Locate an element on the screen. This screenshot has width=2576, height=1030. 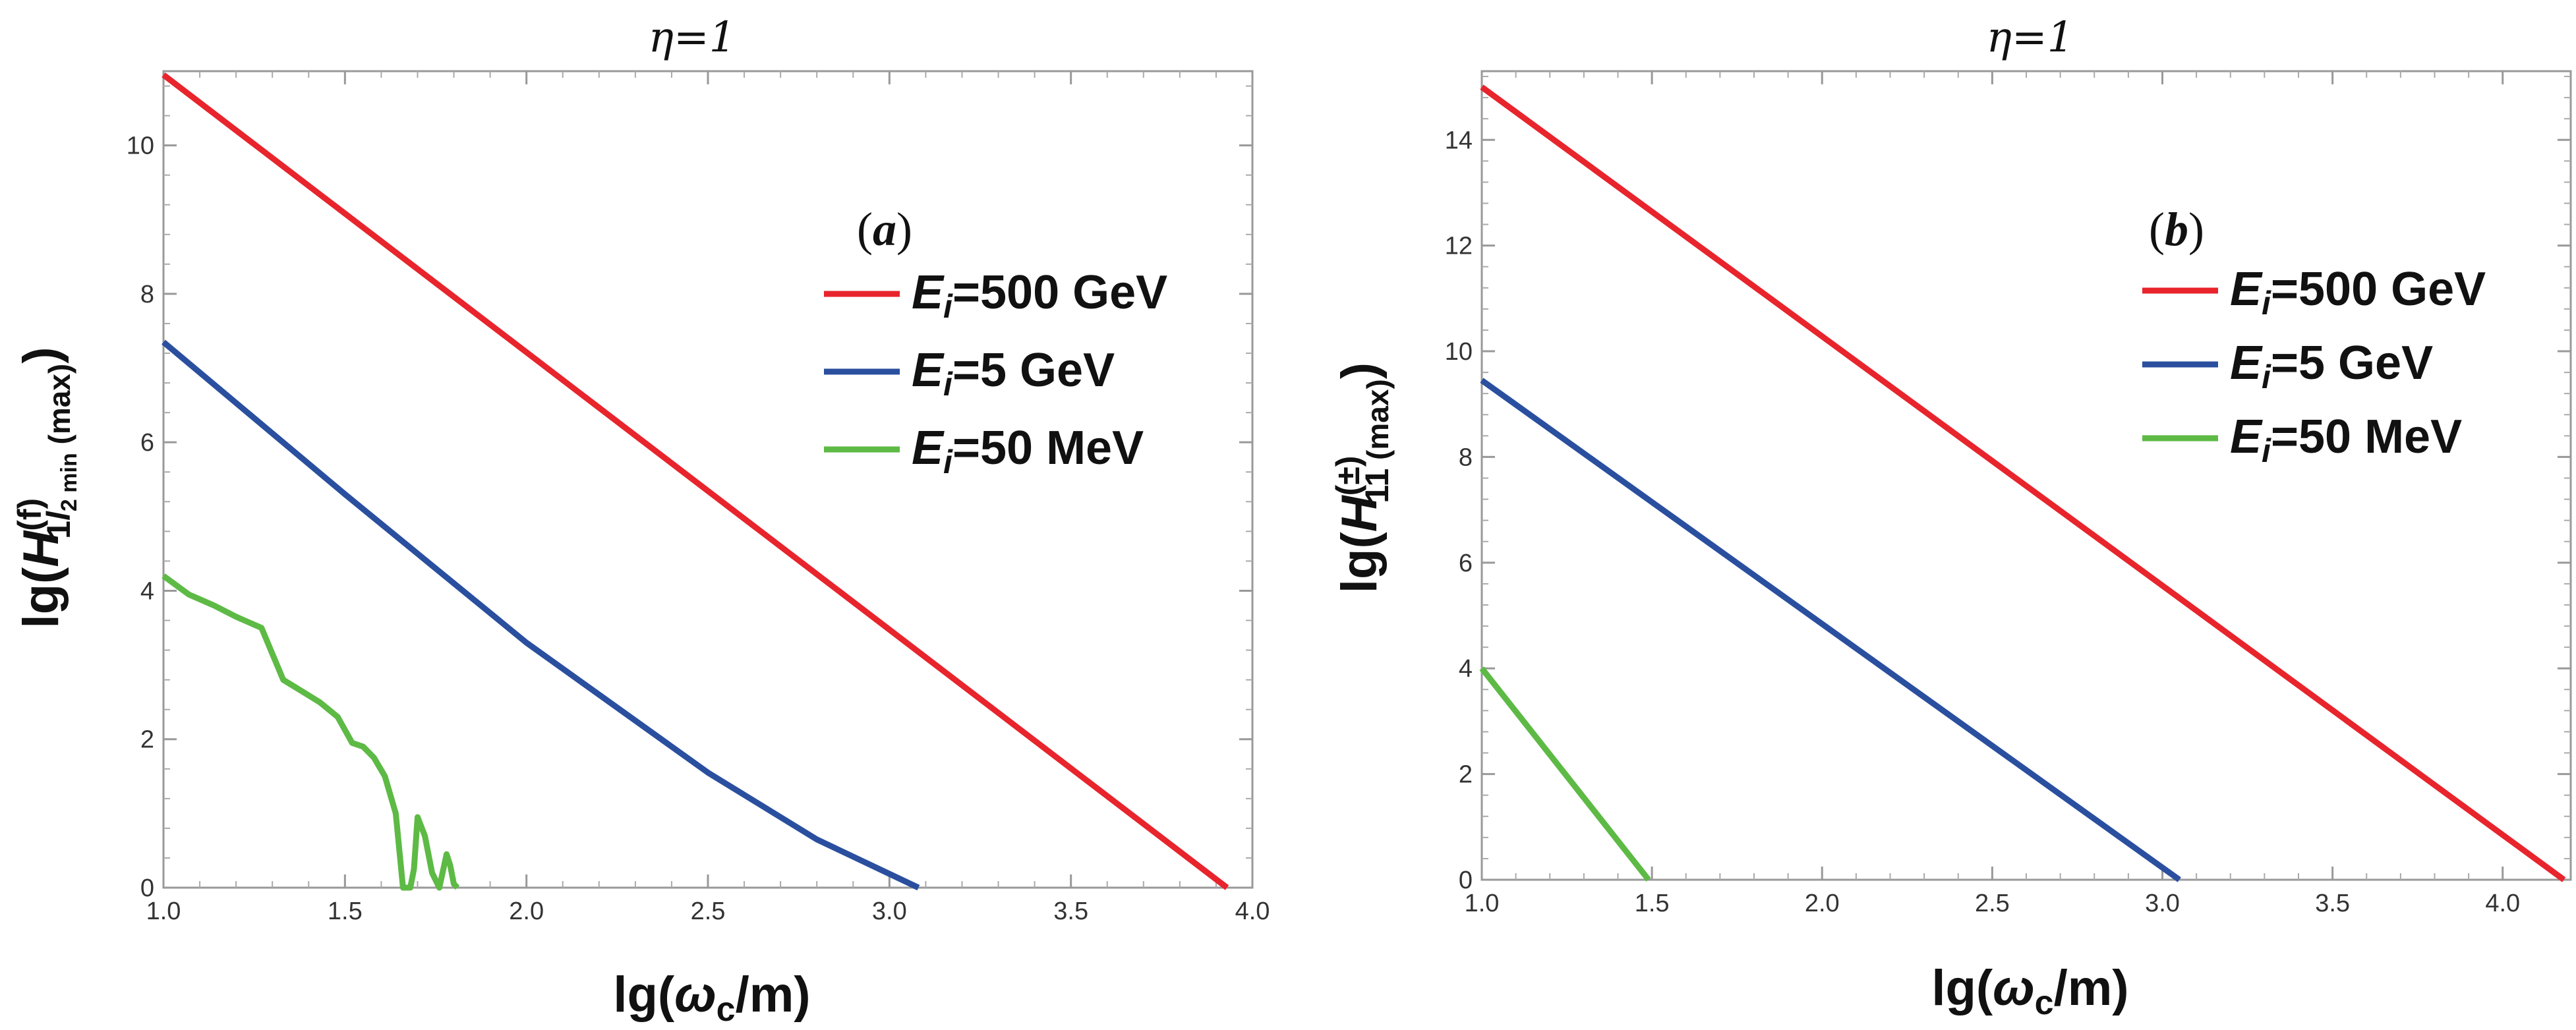
legend-b: (b) Ei=500 GeV Ei=5 GeV Ei=50 MeV is located at coordinates (2314, 336).